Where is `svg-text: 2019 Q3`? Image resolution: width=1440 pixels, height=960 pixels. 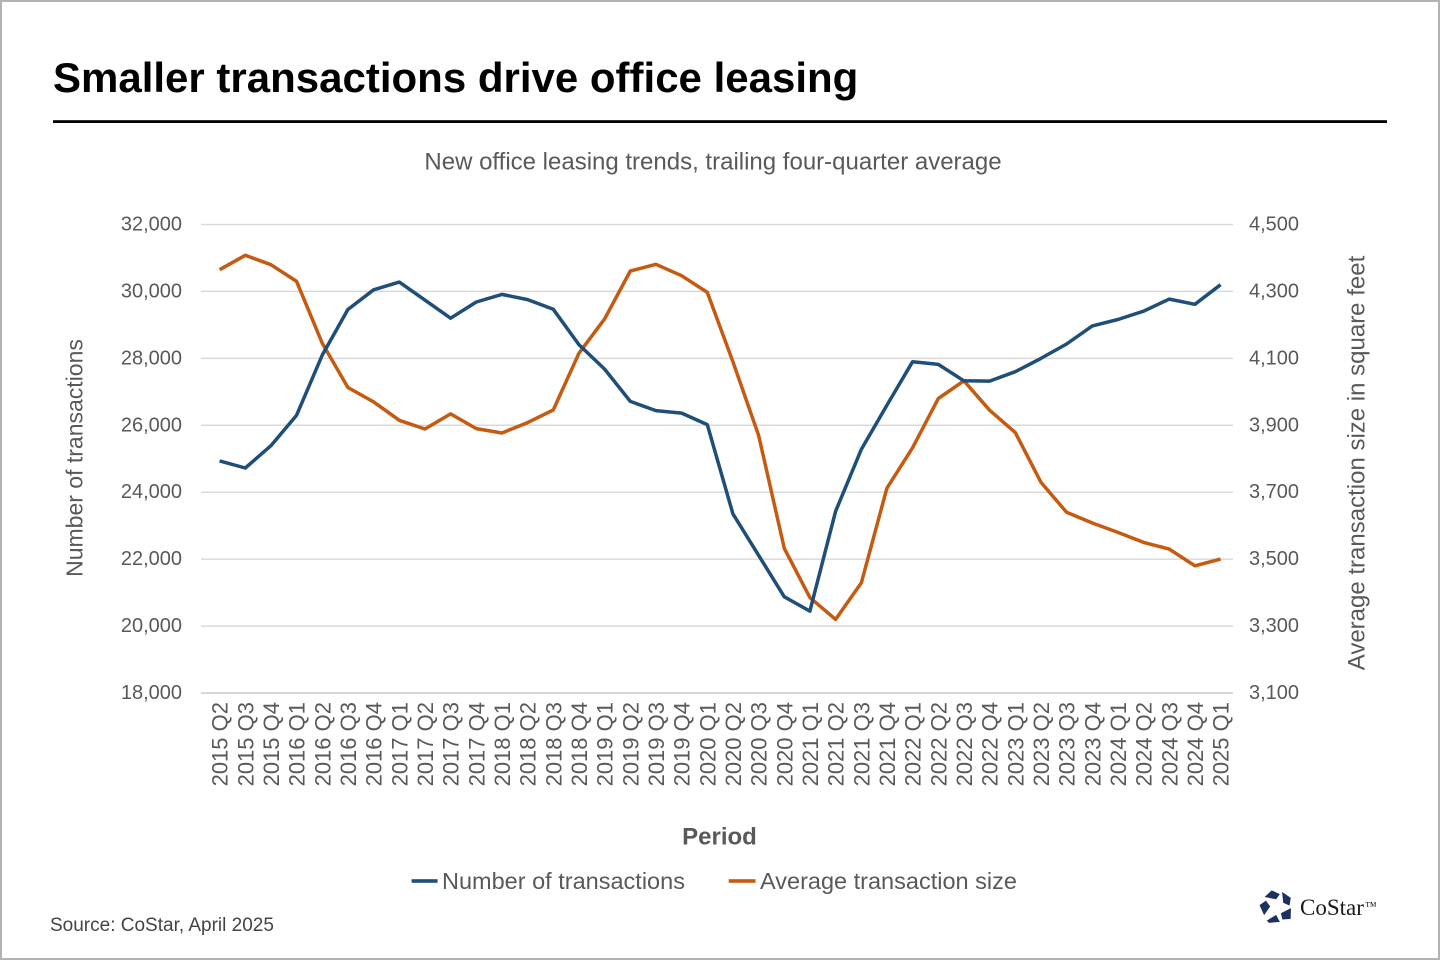 svg-text: 2019 Q3 is located at coordinates (656, 744).